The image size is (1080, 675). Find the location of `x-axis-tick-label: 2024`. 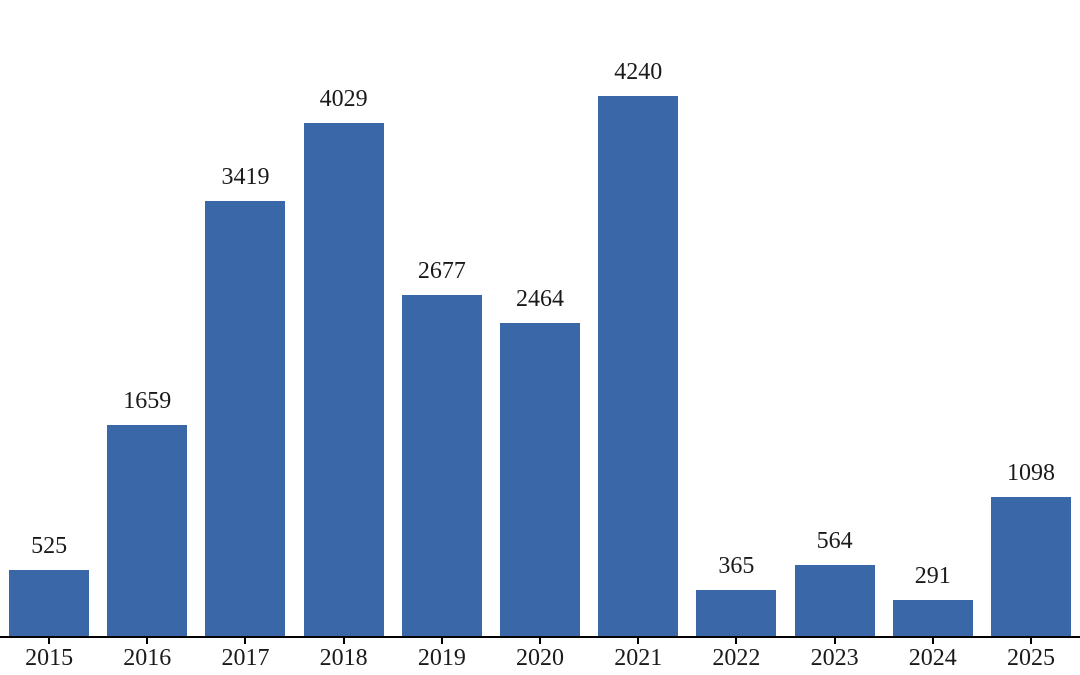

x-axis-tick-label: 2024 is located at coordinates (932, 658).